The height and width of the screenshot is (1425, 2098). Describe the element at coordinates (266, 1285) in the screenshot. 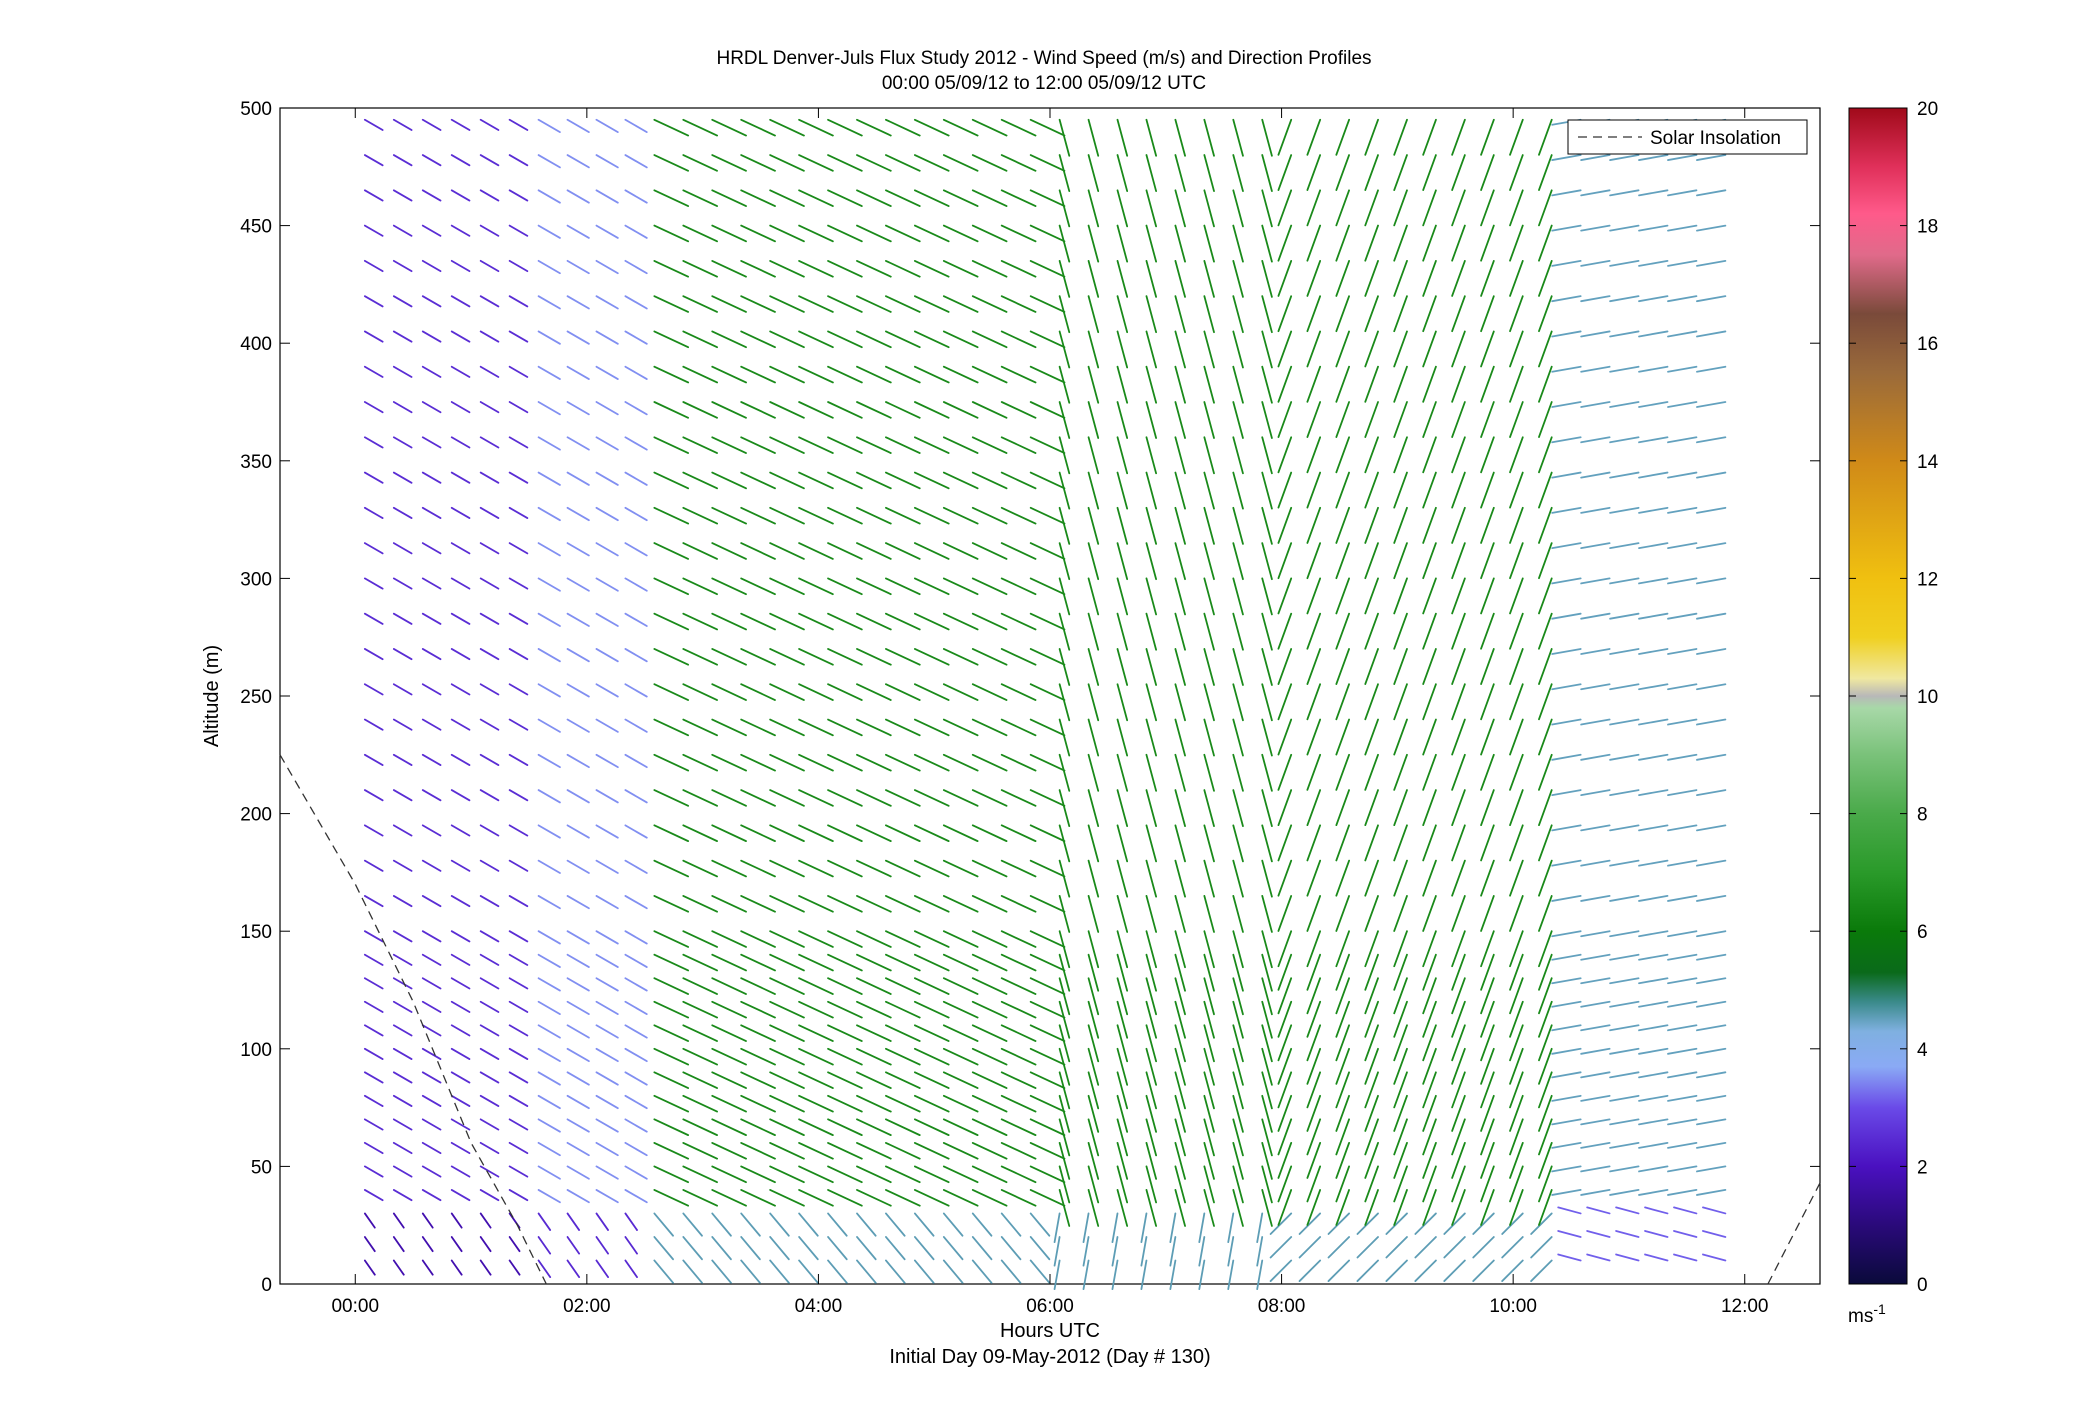

I see `y-tick-label: 0` at that location.